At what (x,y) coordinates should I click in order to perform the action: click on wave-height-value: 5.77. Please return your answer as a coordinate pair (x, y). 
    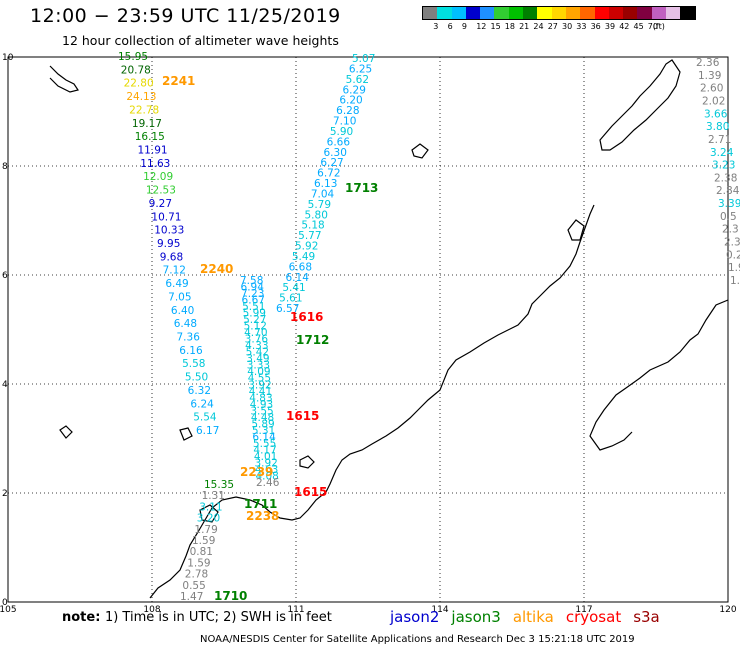
    Looking at the image, I should click on (309, 236).